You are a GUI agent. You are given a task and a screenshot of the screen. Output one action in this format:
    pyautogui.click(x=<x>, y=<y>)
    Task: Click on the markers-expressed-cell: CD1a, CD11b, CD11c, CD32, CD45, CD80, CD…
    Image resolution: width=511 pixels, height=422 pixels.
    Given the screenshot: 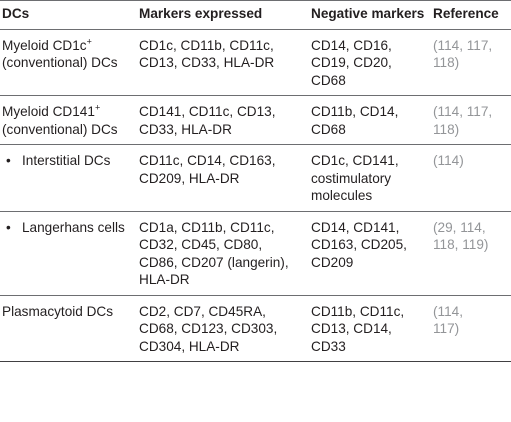 What is the action you would take?
    pyautogui.click(x=214, y=253)
    